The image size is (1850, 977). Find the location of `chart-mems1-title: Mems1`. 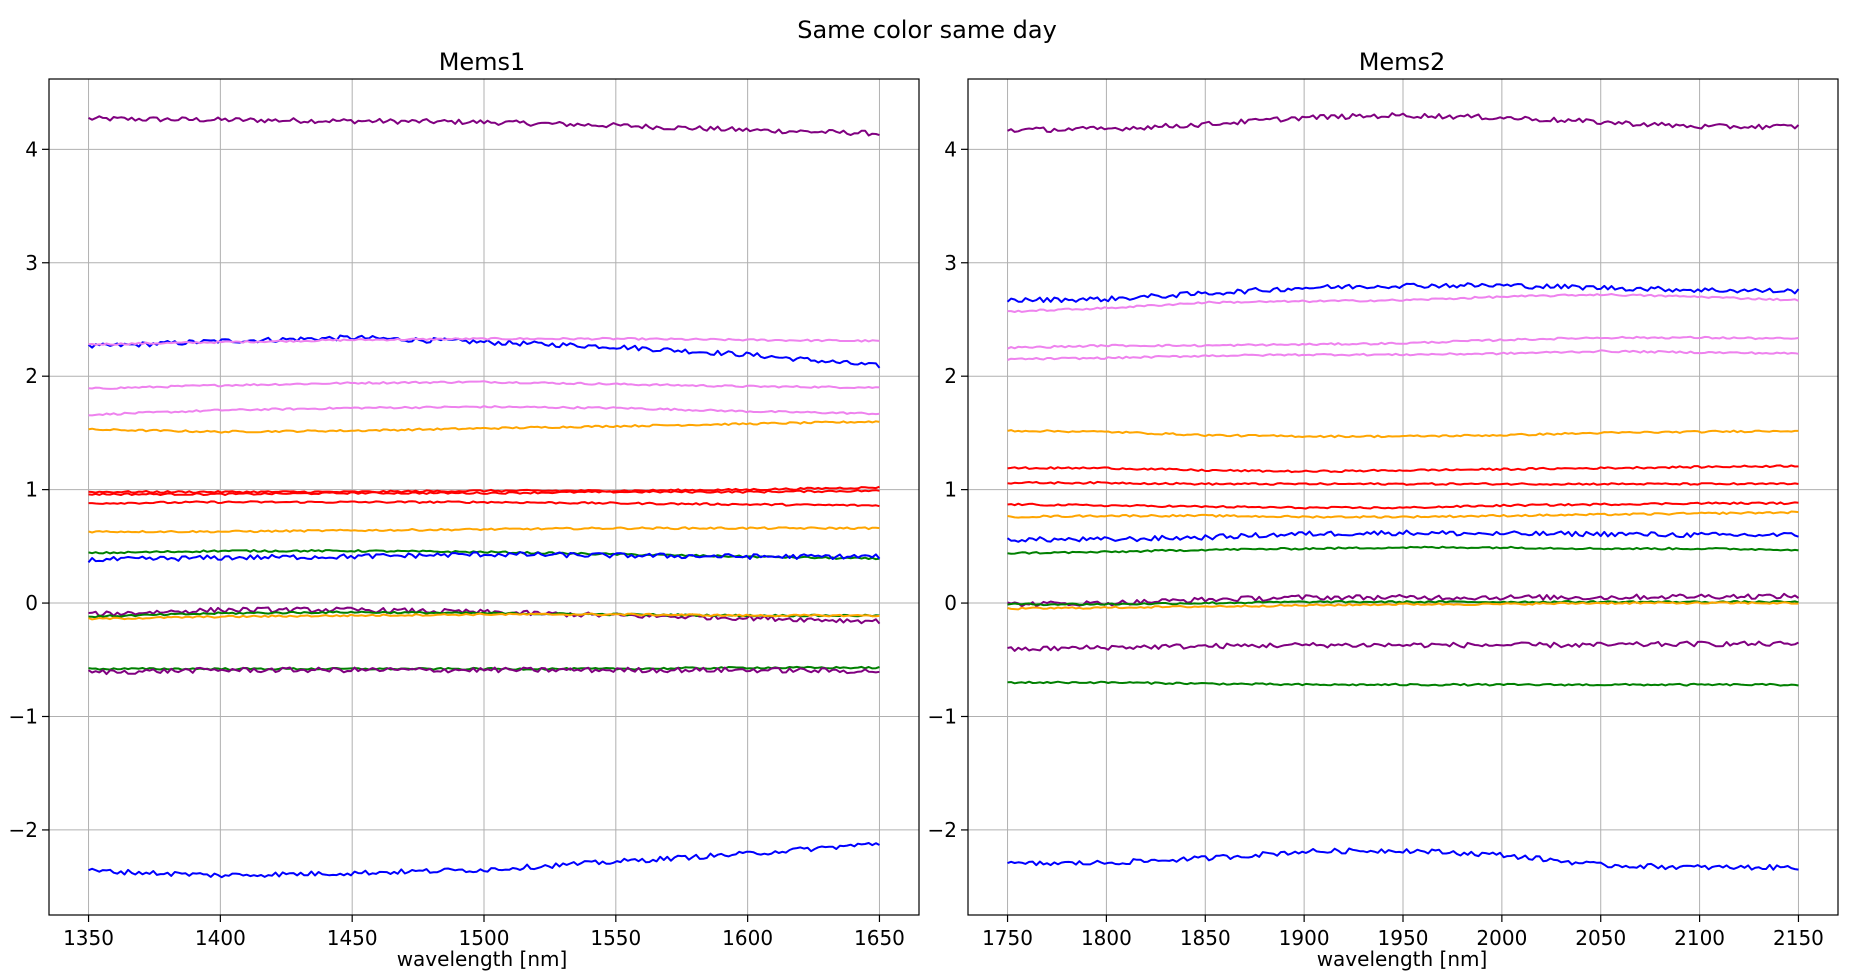

chart-mems1-title: Mems1 is located at coordinates (482, 62).